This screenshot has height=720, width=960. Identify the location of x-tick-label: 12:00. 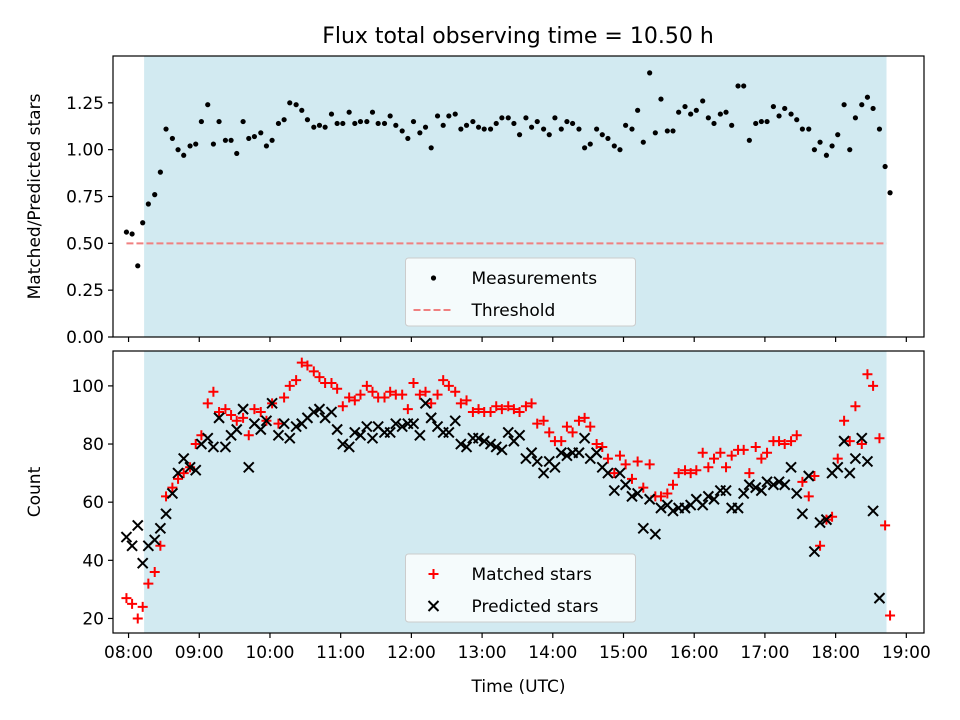
(411, 653).